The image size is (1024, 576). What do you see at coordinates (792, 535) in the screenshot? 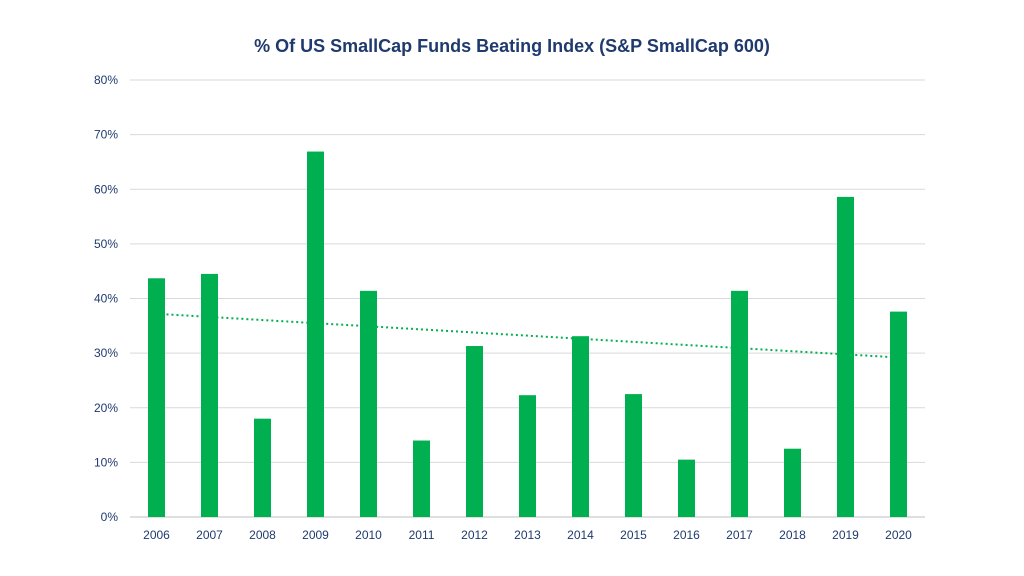
I see `x-tick-label: 2018` at bounding box center [792, 535].